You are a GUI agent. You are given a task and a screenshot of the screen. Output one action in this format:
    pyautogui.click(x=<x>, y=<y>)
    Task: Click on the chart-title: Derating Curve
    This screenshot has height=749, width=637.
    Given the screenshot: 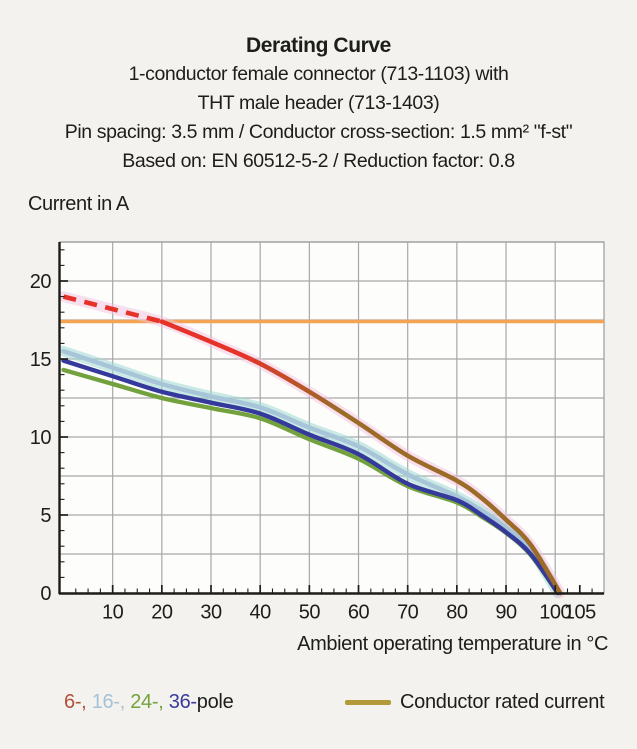 What is the action you would take?
    pyautogui.click(x=318, y=45)
    